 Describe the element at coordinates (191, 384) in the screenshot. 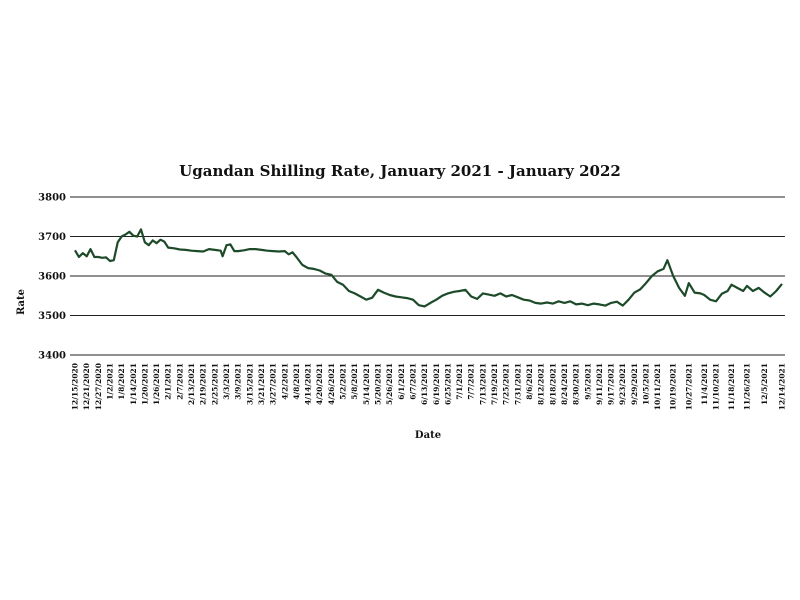

I see `x-tick-label: 2/13/2021` at that location.